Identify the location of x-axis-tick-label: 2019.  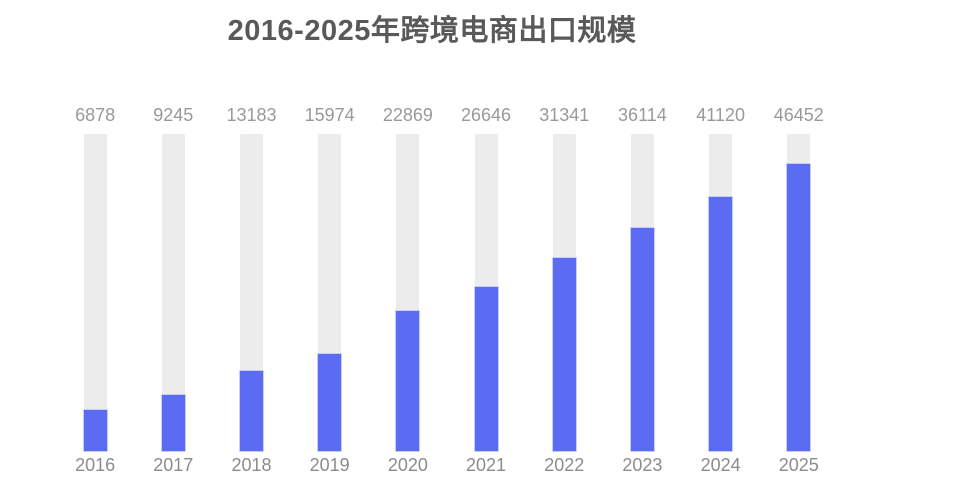
(329, 465).